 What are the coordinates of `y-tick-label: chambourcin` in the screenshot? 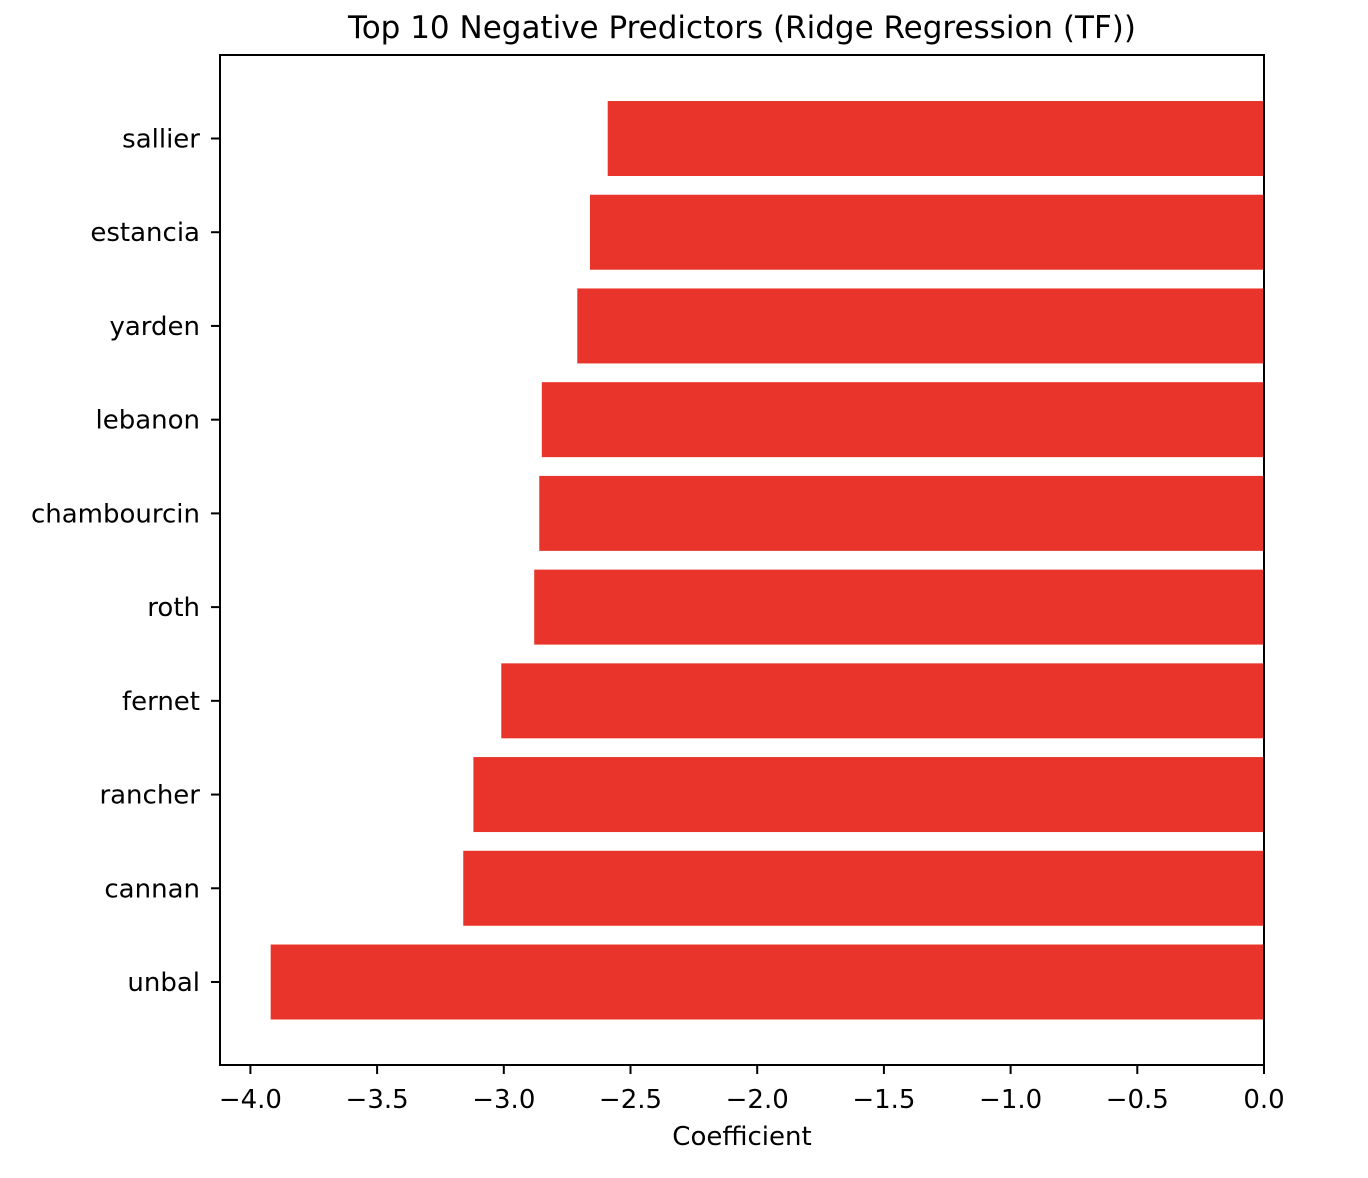 It's located at (115, 514).